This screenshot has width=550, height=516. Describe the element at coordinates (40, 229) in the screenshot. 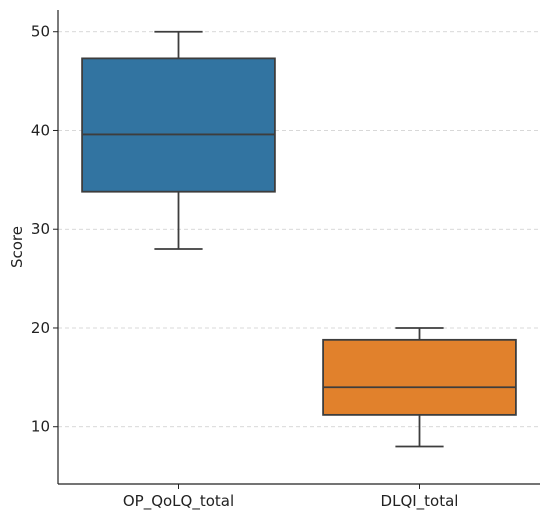

I see `y-tick-label: 30` at that location.